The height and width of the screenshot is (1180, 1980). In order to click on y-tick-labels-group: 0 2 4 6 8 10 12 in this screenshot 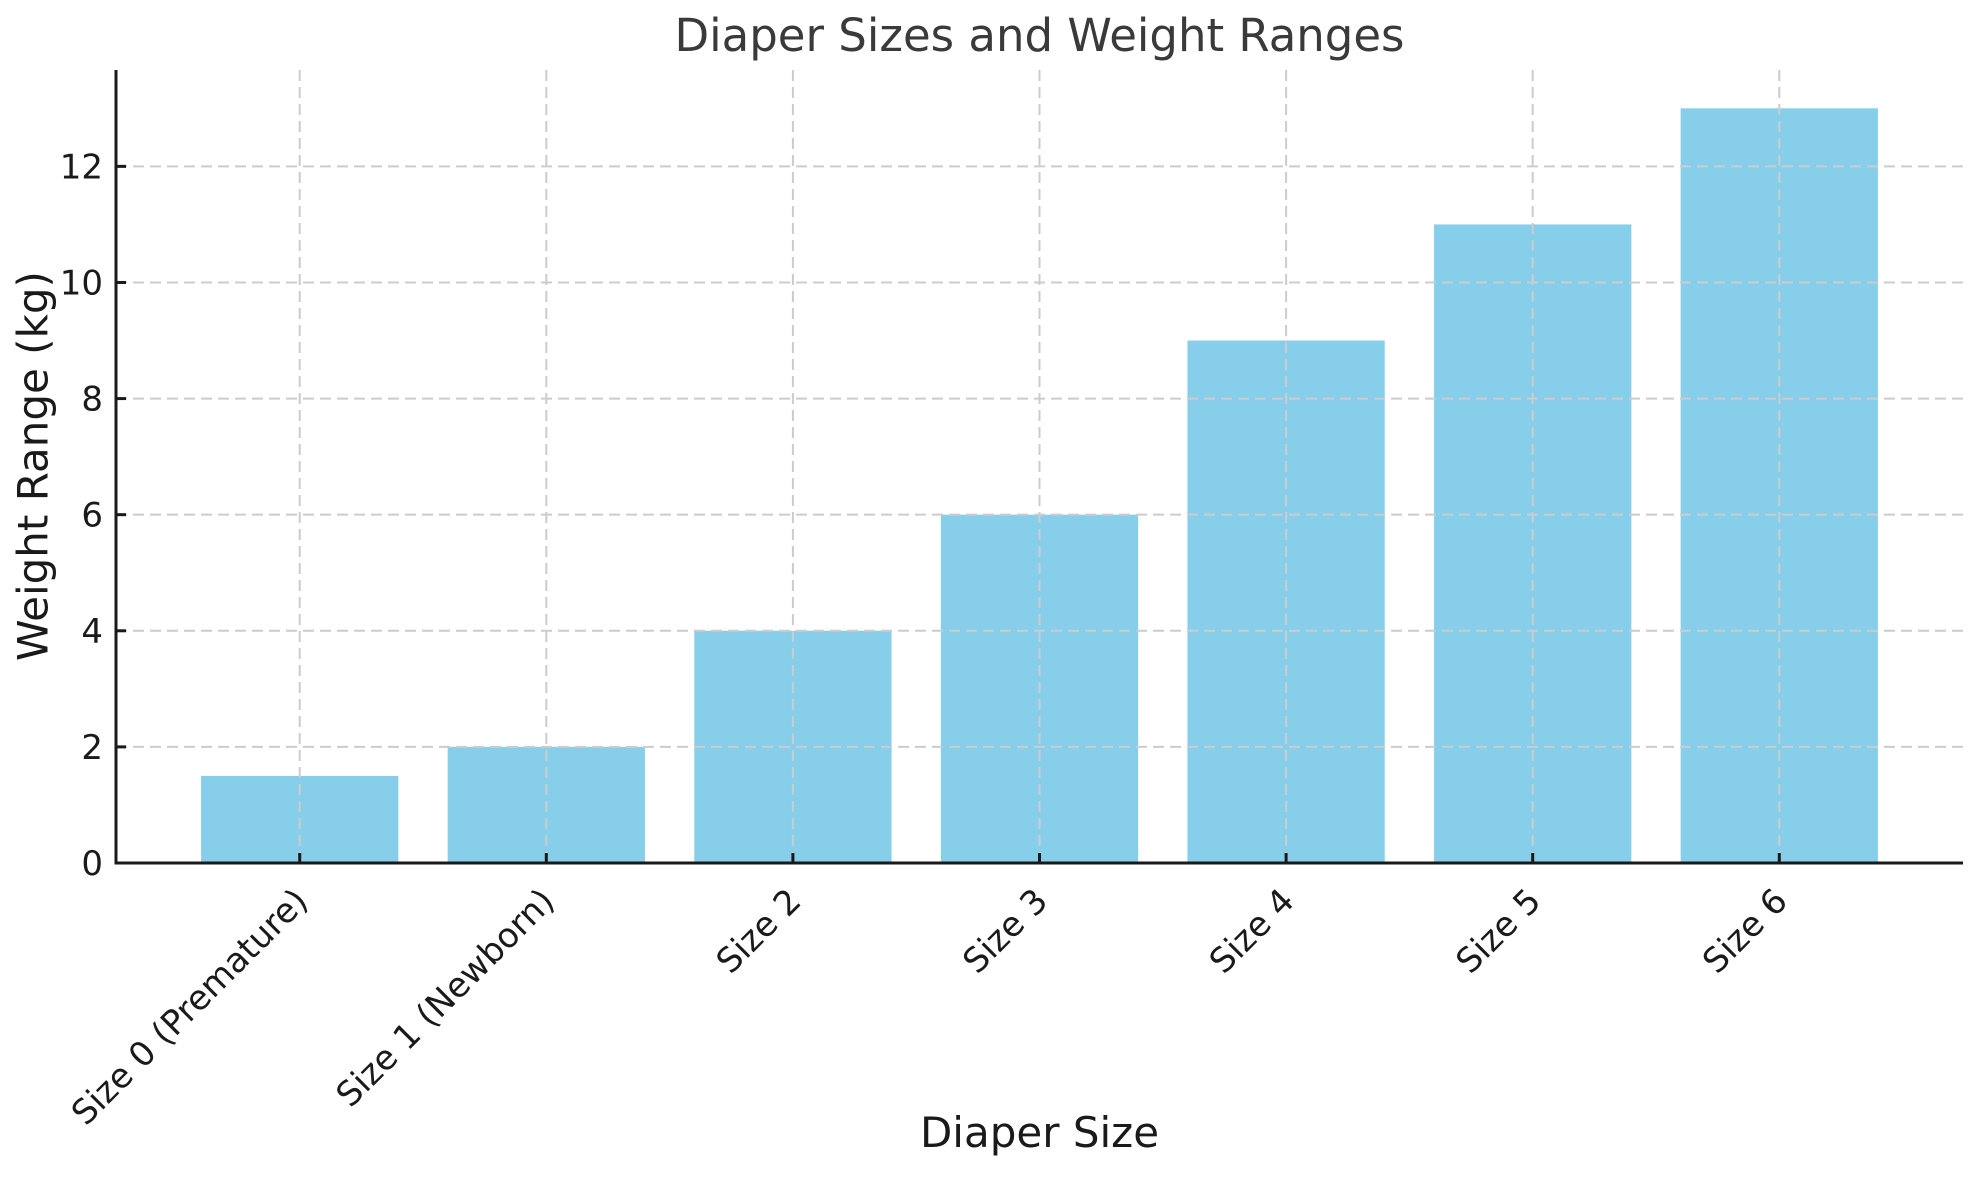, I will do `click(81, 515)`.